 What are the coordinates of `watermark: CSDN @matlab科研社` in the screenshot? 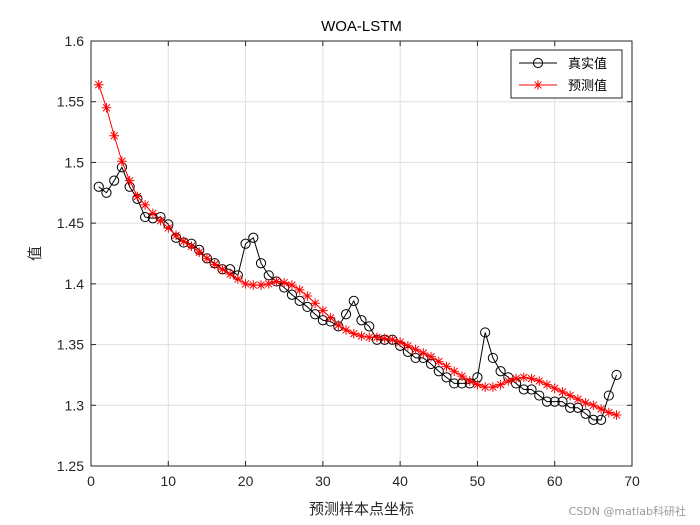 It's located at (627, 511).